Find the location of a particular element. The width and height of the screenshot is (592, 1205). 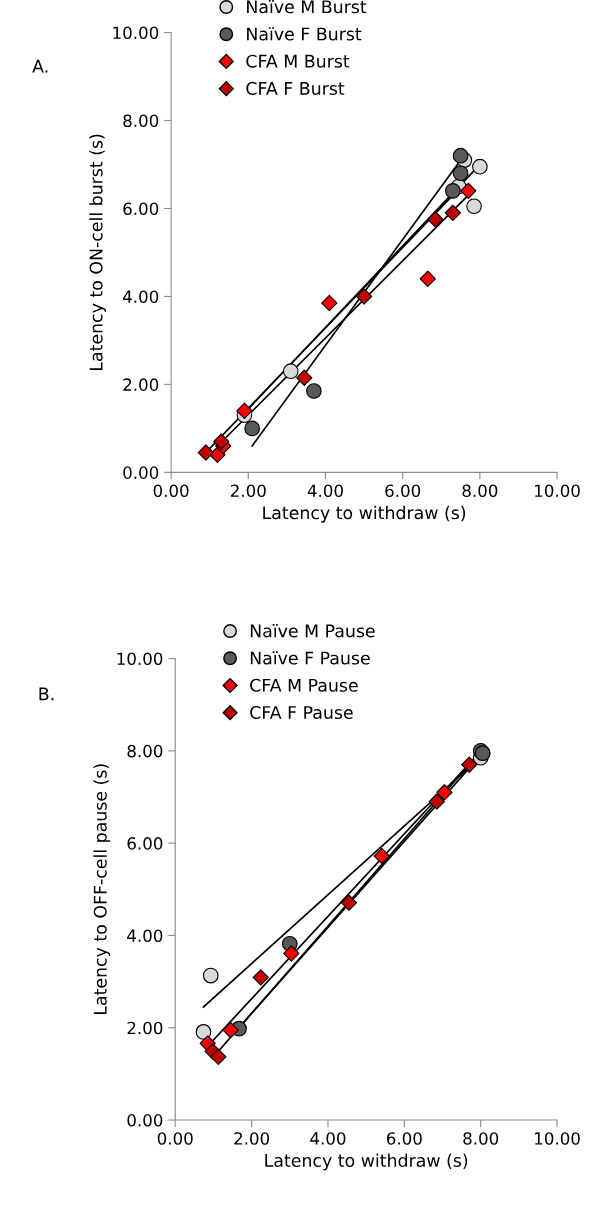

legend-label: Naïve F Pause is located at coordinates (310, 658).